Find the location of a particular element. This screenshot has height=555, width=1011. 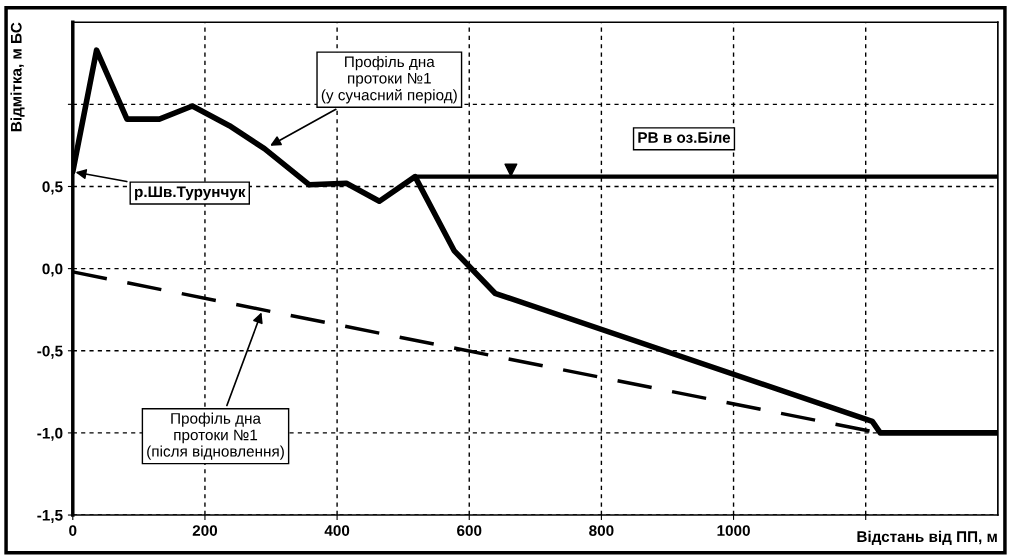

x-tick-label: 800 is located at coordinates (601, 530).